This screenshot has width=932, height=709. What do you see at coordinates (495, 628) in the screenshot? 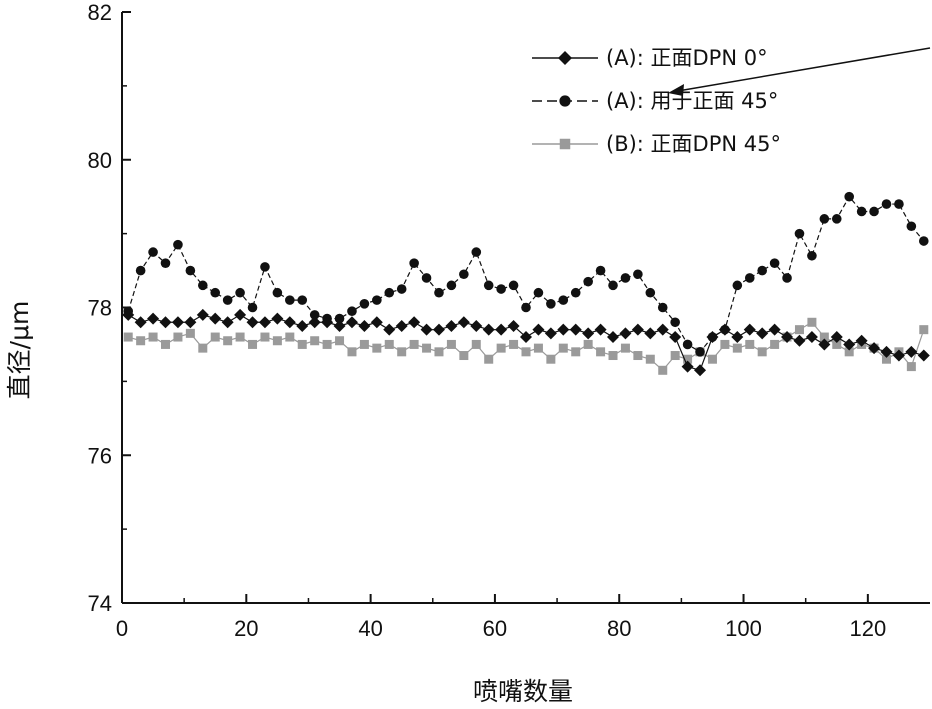
I see `x-tick-label: 60` at bounding box center [495, 628].